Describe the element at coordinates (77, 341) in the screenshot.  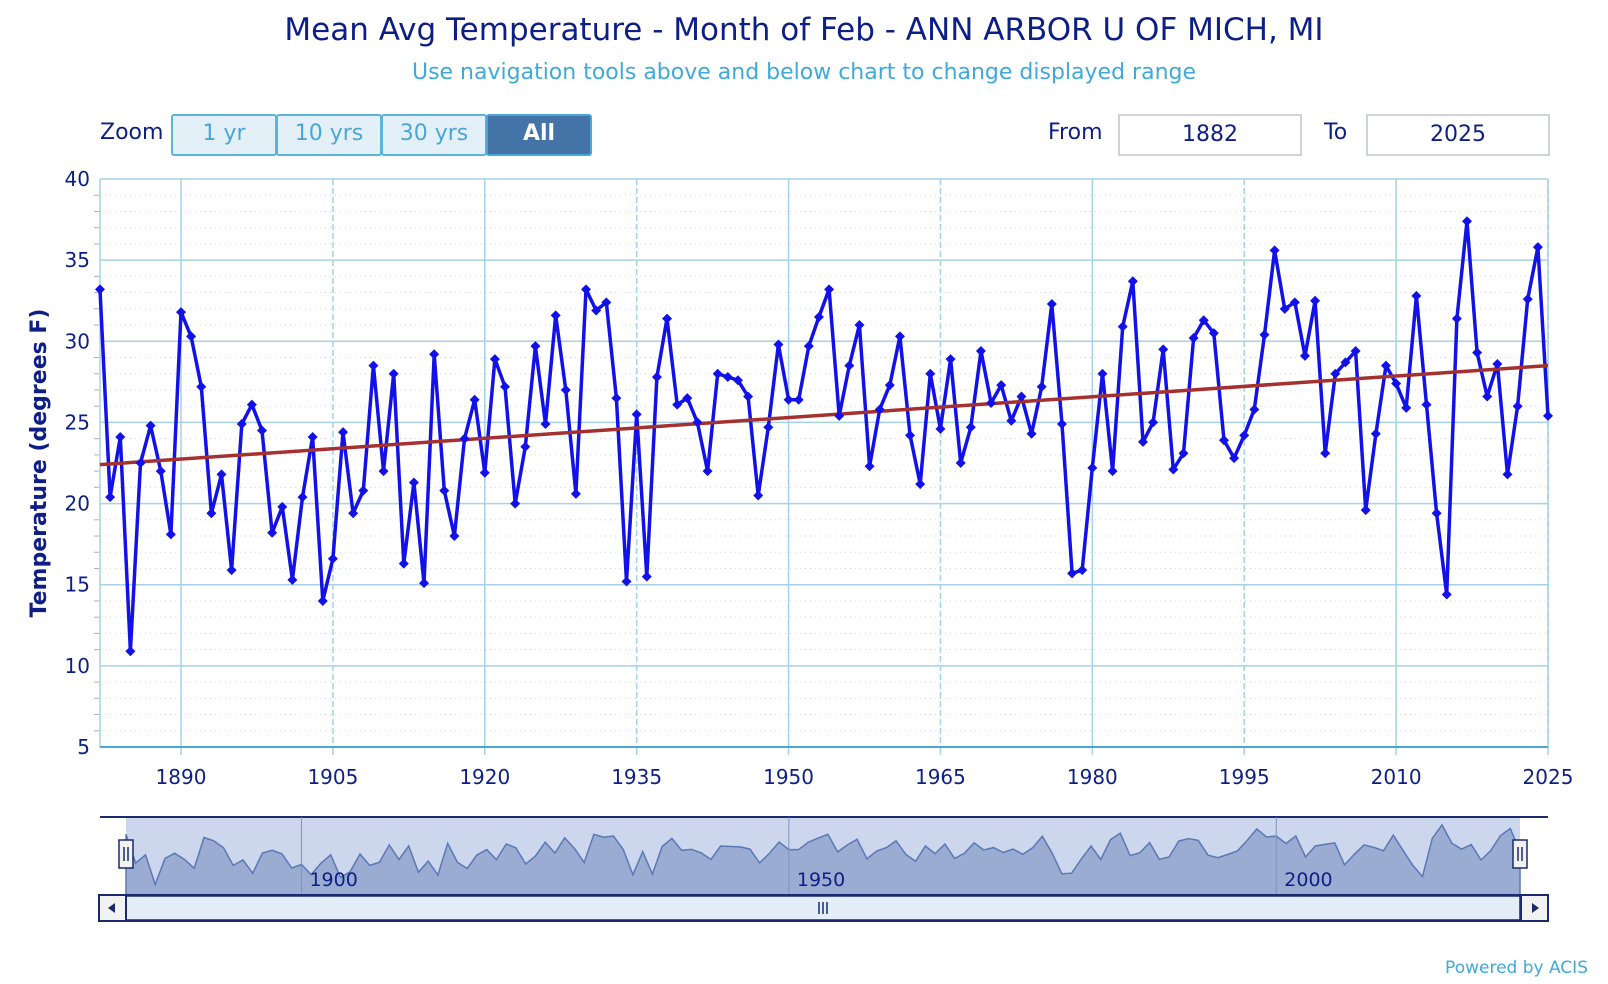
I see `y-tick-label: 30` at that location.